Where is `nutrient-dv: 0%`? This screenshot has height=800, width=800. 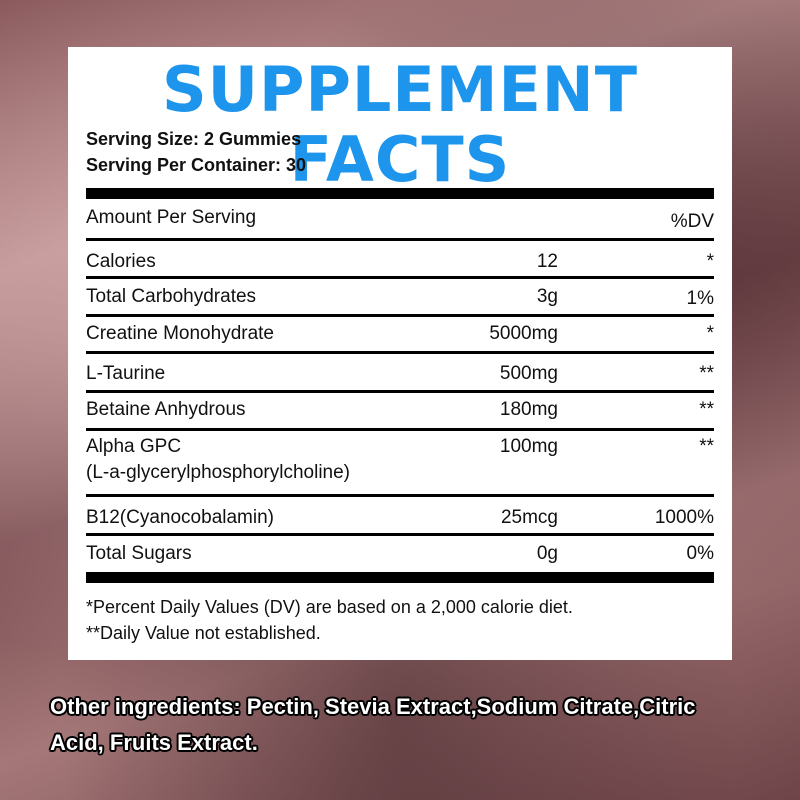
nutrient-dv: 0% is located at coordinates (700, 553).